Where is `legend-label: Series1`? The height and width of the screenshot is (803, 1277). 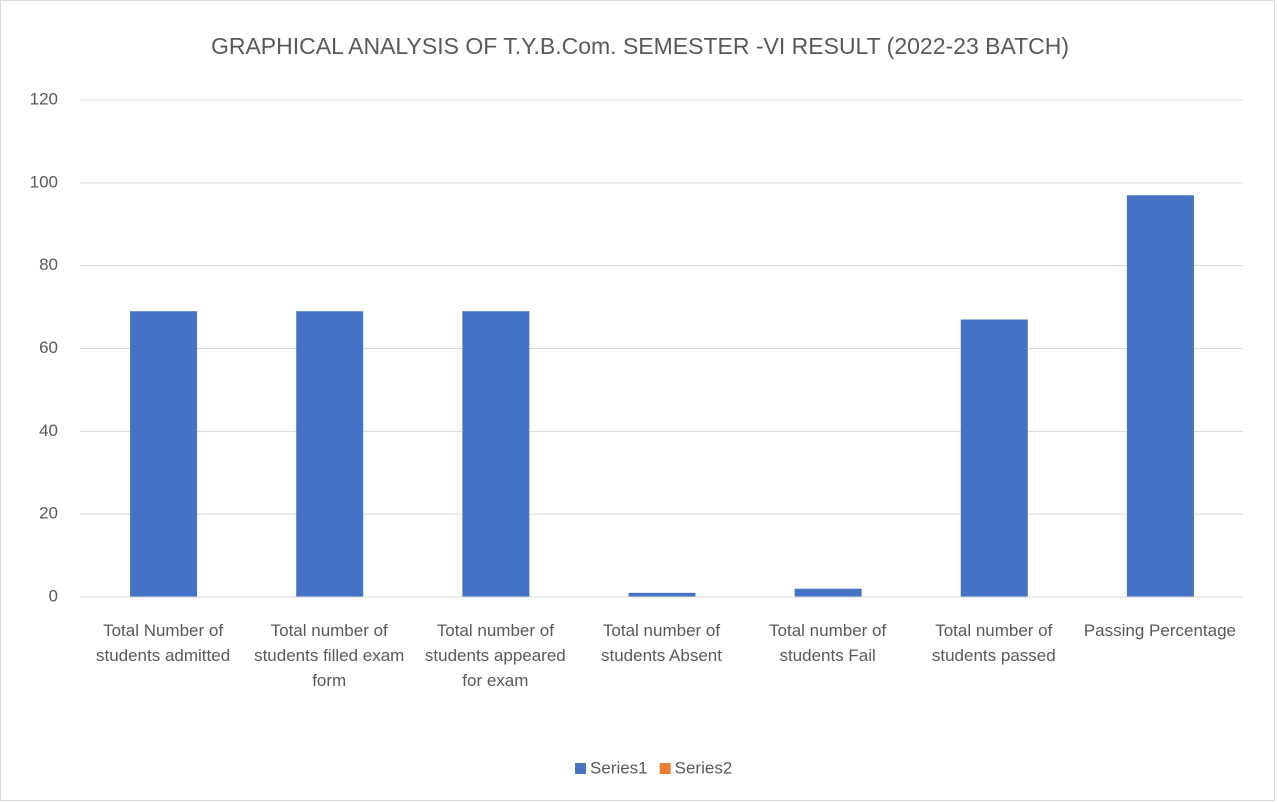
legend-label: Series1 is located at coordinates (619, 767).